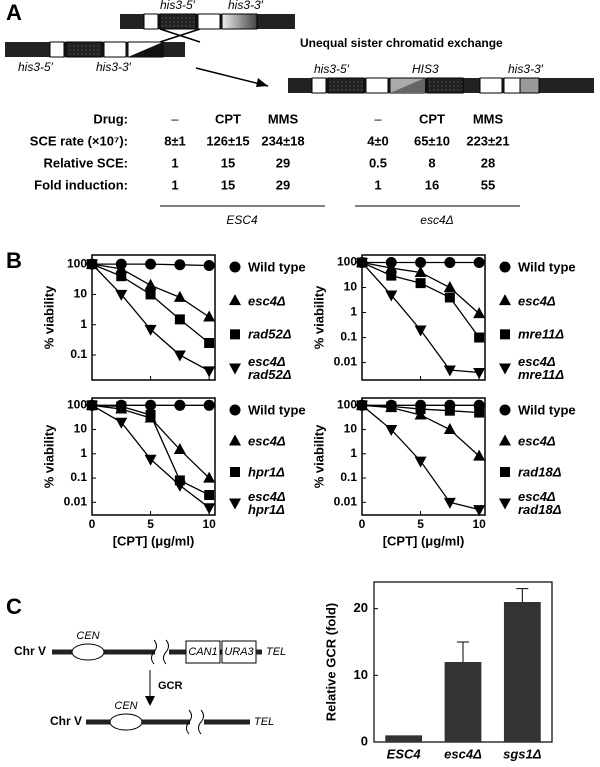  Describe the element at coordinates (522, 595) in the screenshot. I see `error-bar` at that location.